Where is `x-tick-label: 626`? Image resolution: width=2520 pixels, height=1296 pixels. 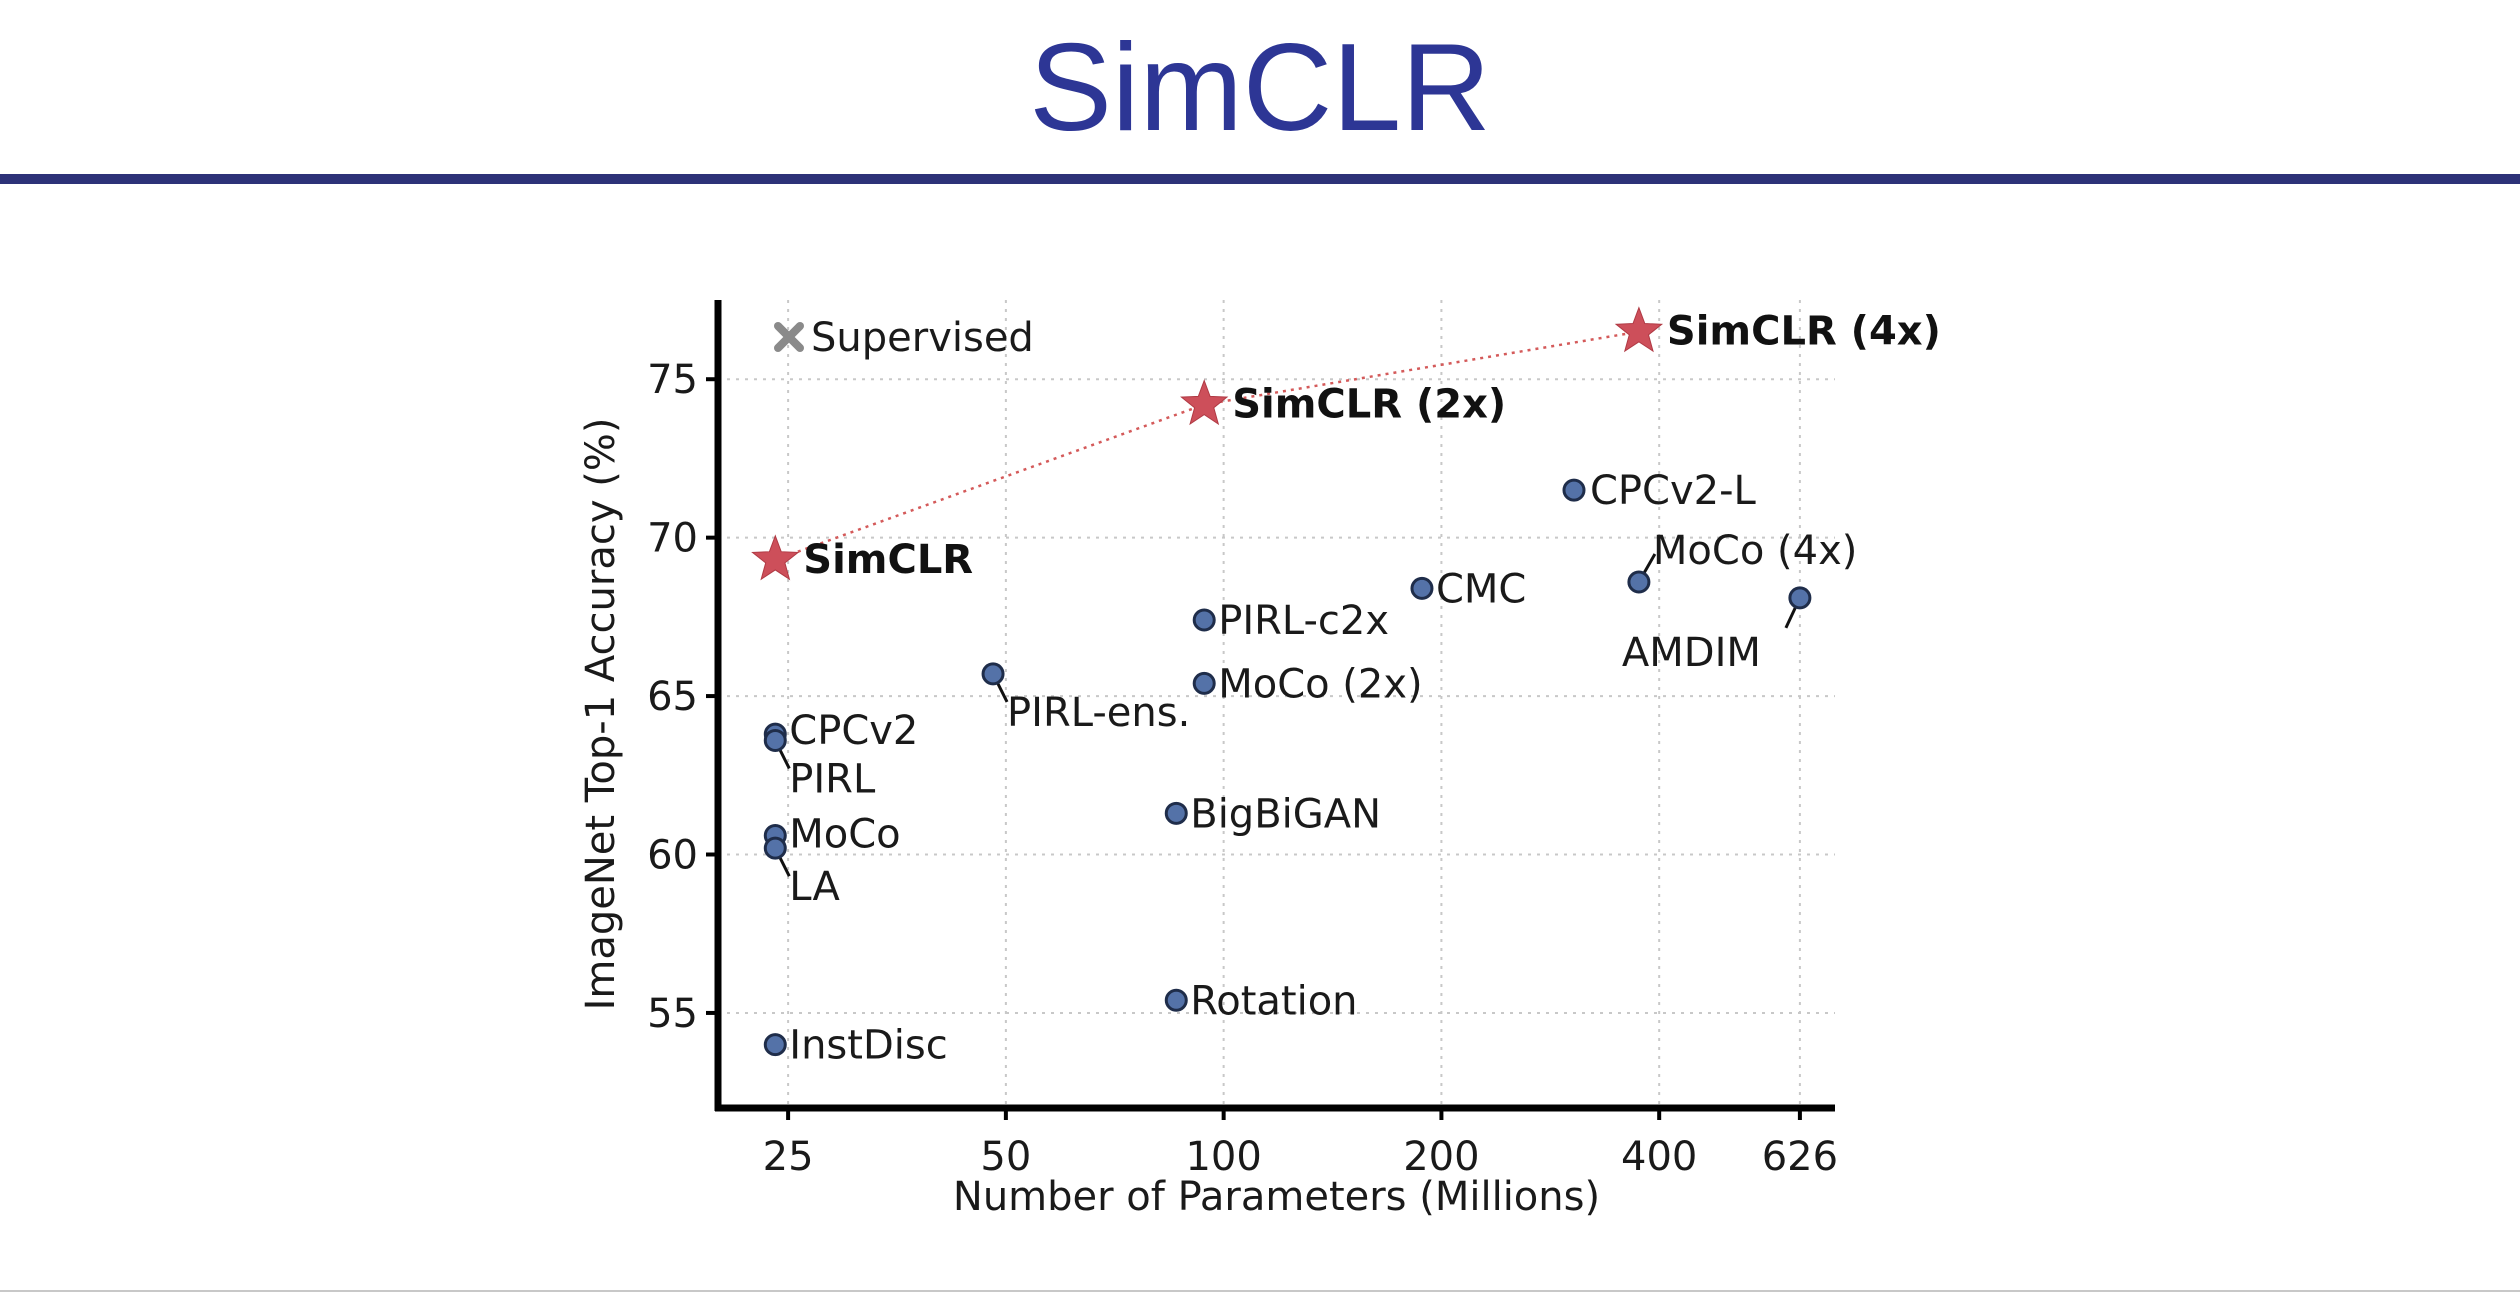 x-tick-label: 626 is located at coordinates (1800, 1157).